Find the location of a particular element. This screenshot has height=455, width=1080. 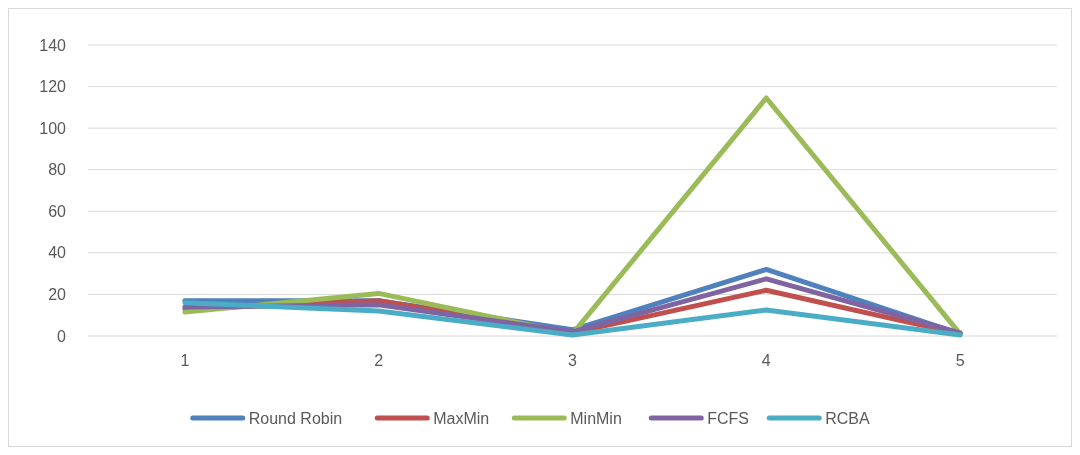

legend-label: Round Robin is located at coordinates (295, 418).